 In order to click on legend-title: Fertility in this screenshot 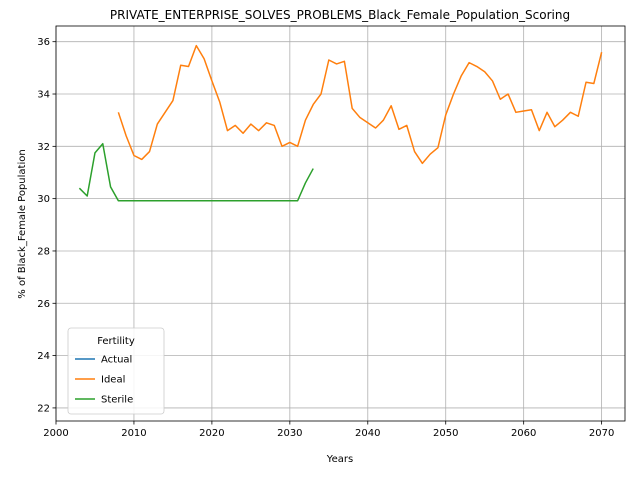, I will do `click(116, 341)`.